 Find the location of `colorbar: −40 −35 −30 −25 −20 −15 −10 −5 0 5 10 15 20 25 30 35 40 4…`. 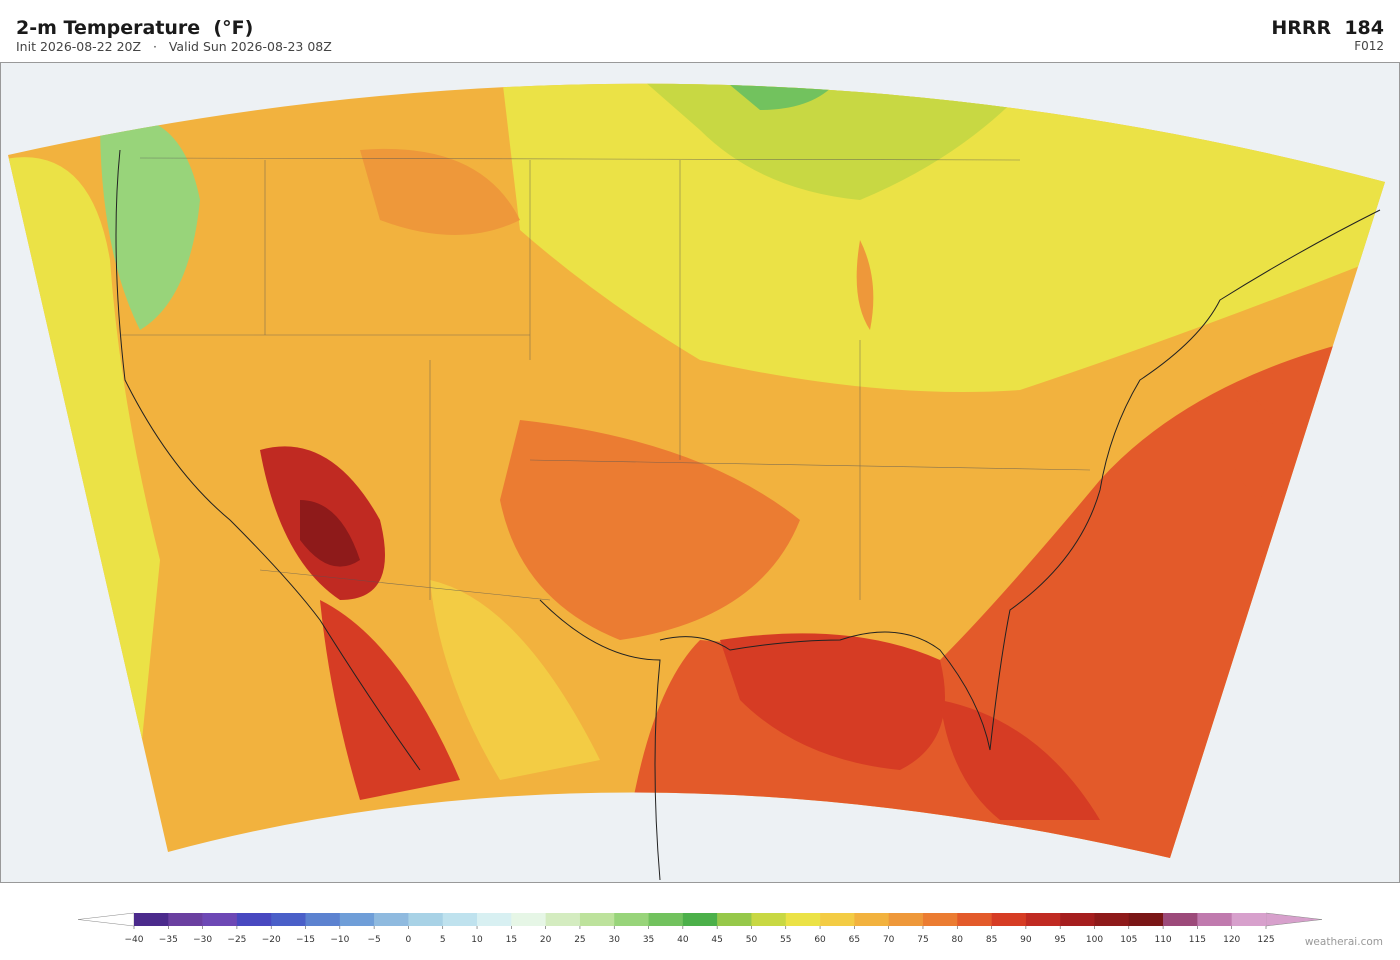

colorbar: −40 −35 −30 −25 −20 −15 −10 −5 0 5 10 15 20 25 30 35 40 4… is located at coordinates (700, 928).